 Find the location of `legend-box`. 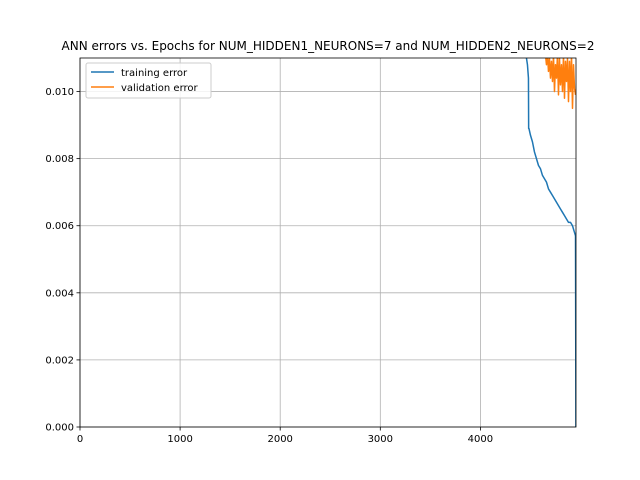

legend-box is located at coordinates (148, 80).